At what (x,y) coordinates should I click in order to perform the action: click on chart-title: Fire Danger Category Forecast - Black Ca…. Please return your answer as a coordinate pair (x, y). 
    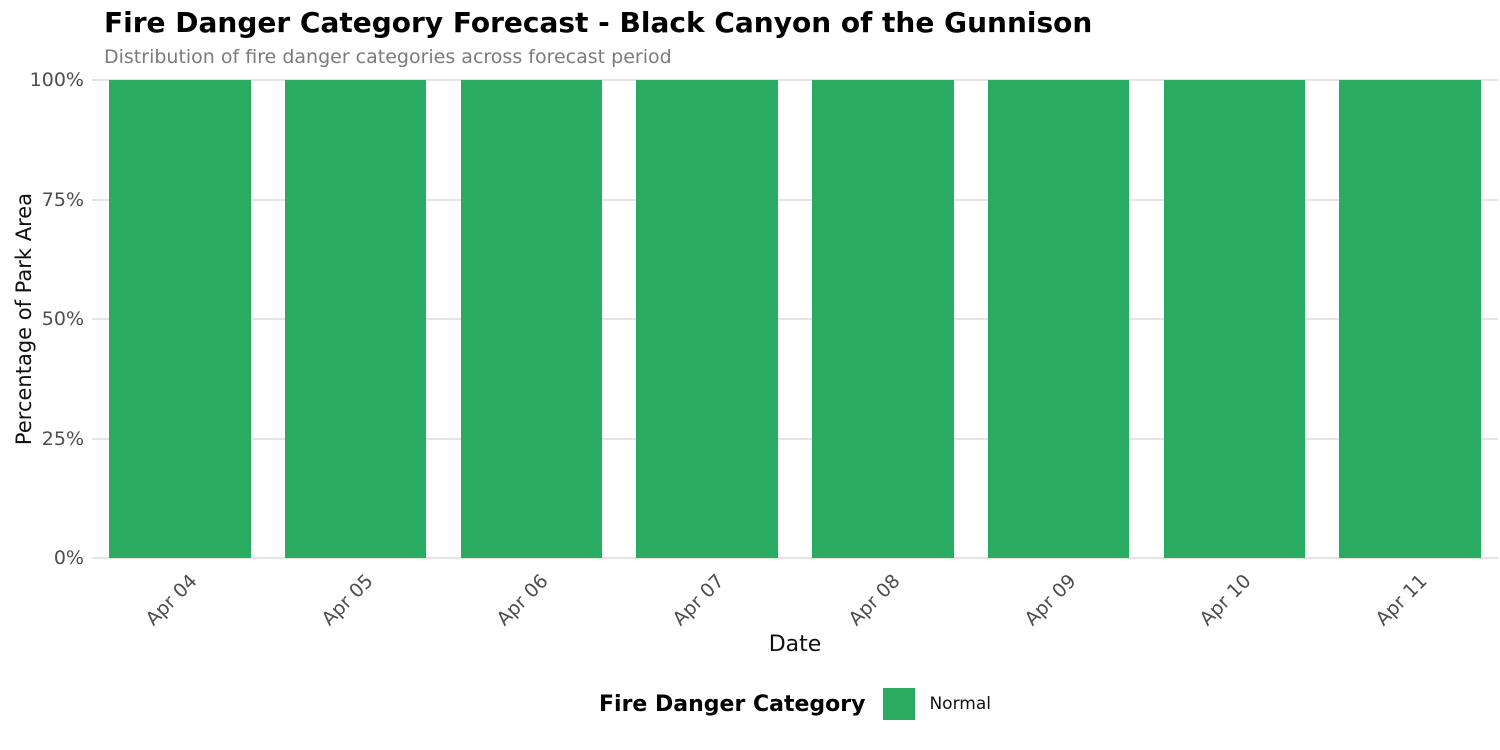
    Looking at the image, I should click on (598, 22).